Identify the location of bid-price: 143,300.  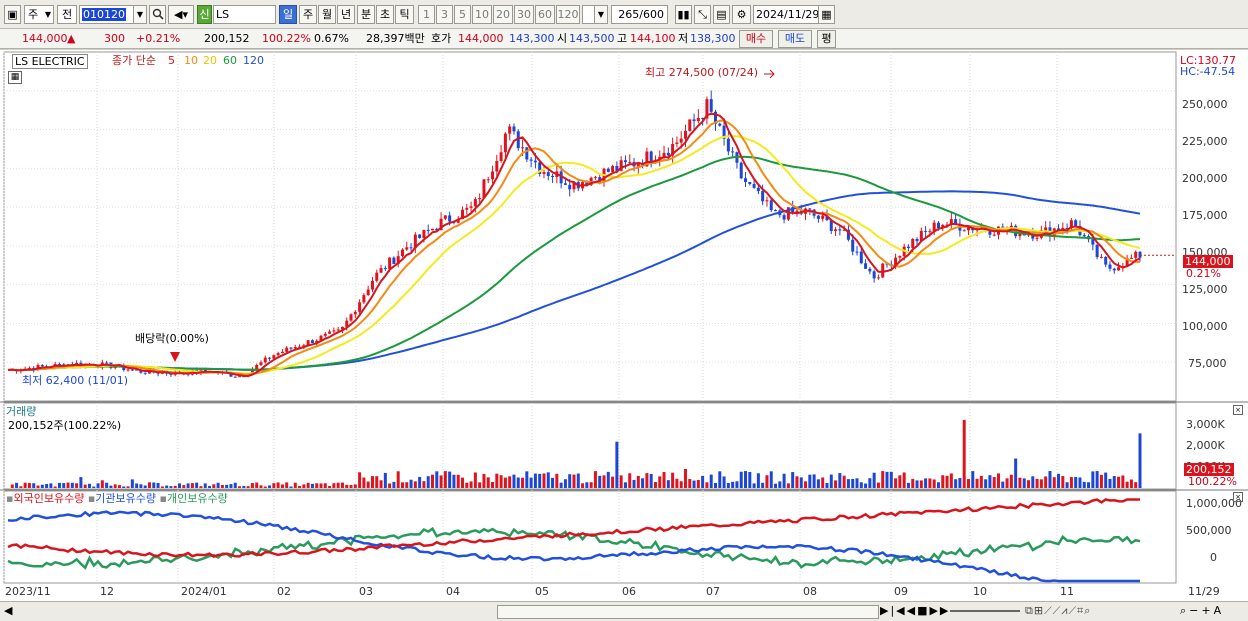
(532, 38).